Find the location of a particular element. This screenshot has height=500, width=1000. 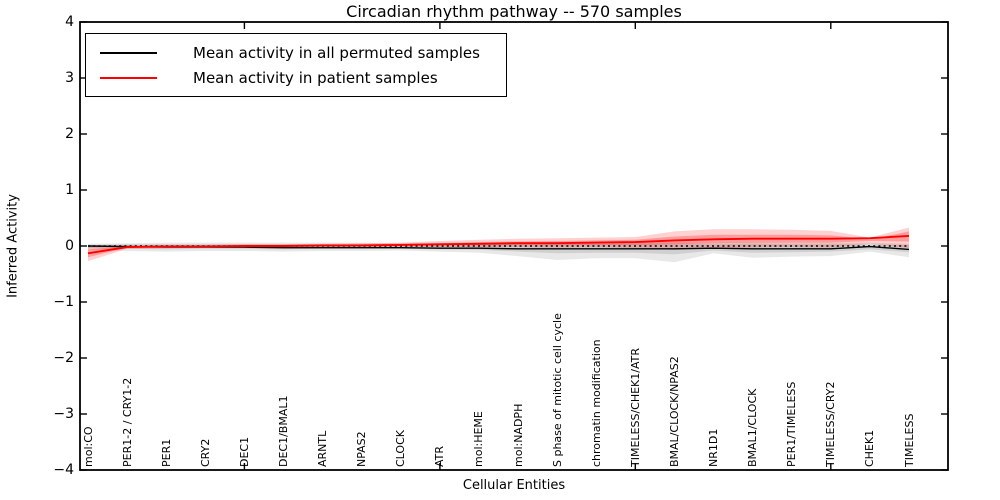

legend-label-patient: Mean activity in patient samples is located at coordinates (315, 77).